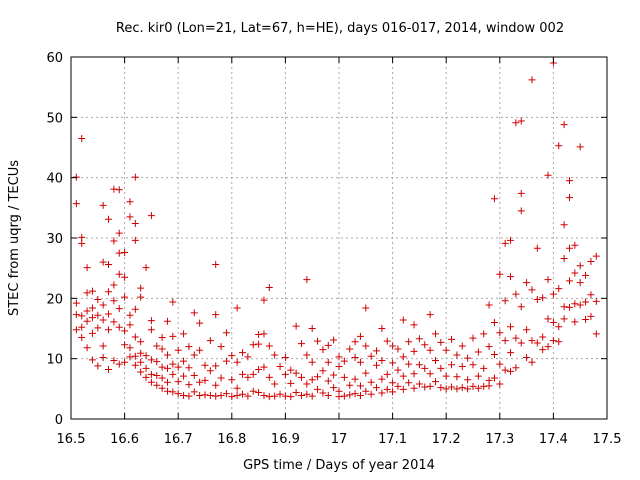  Describe the element at coordinates (54, 299) in the screenshot. I see `y-tick-label: 20` at that location.